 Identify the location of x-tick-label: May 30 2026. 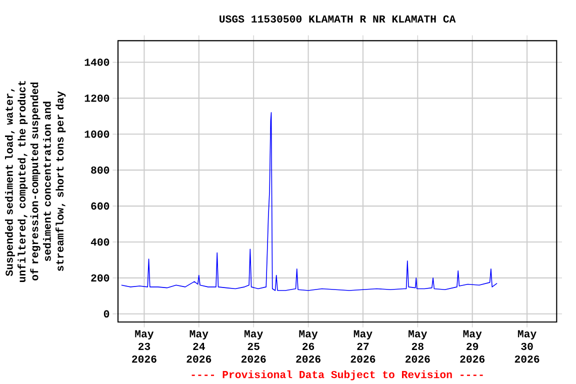
(527, 346).